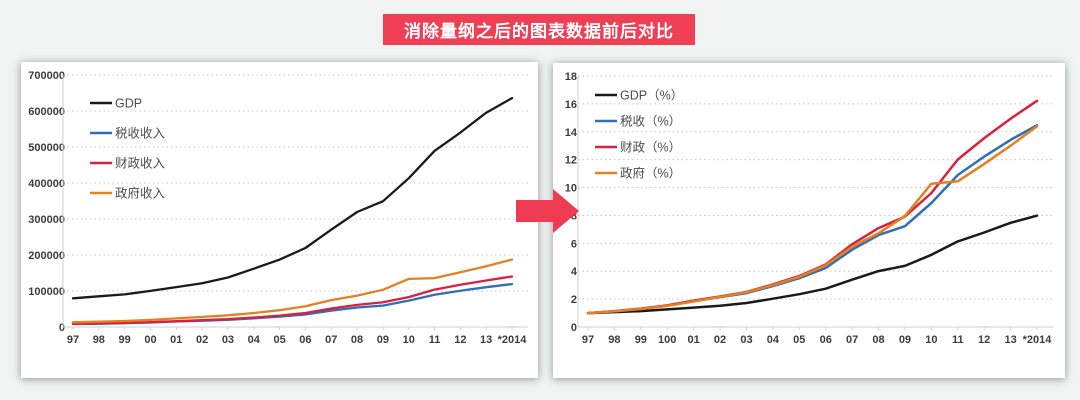  I want to click on legend-label: GDP, so click(128, 104).